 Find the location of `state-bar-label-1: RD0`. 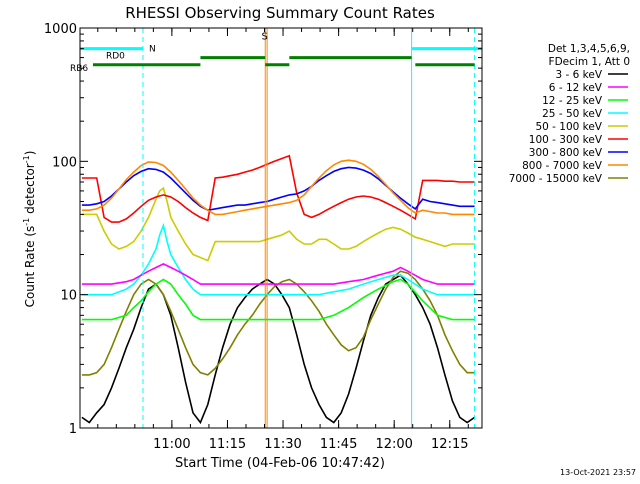

state-bar-label-1: RD0 is located at coordinates (115, 57).